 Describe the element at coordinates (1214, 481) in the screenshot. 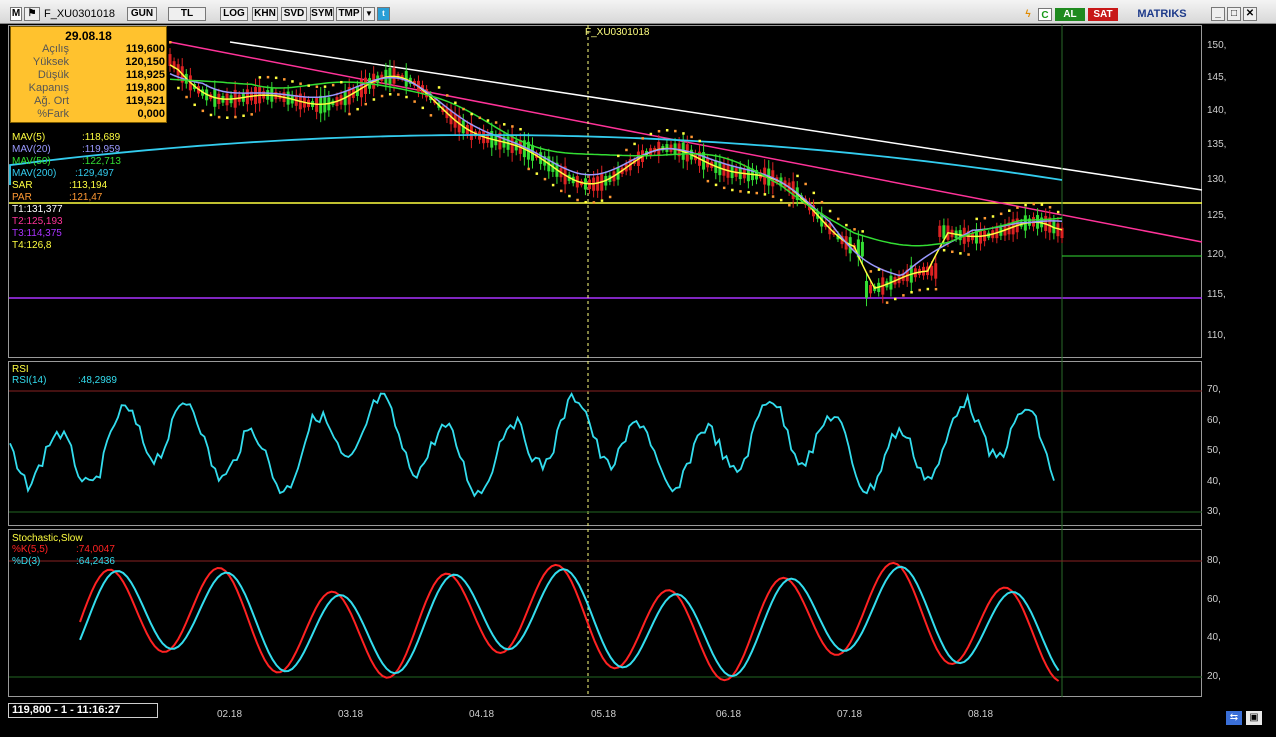

I see `rsi-tick: 40,` at that location.